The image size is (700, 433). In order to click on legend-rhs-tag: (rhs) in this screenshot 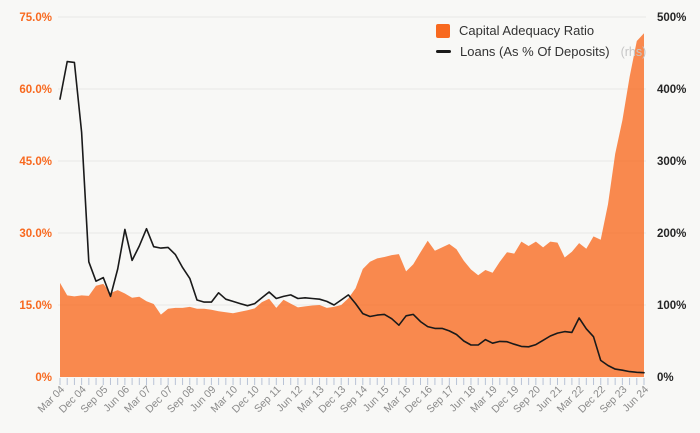, I will do `click(633, 51)`.